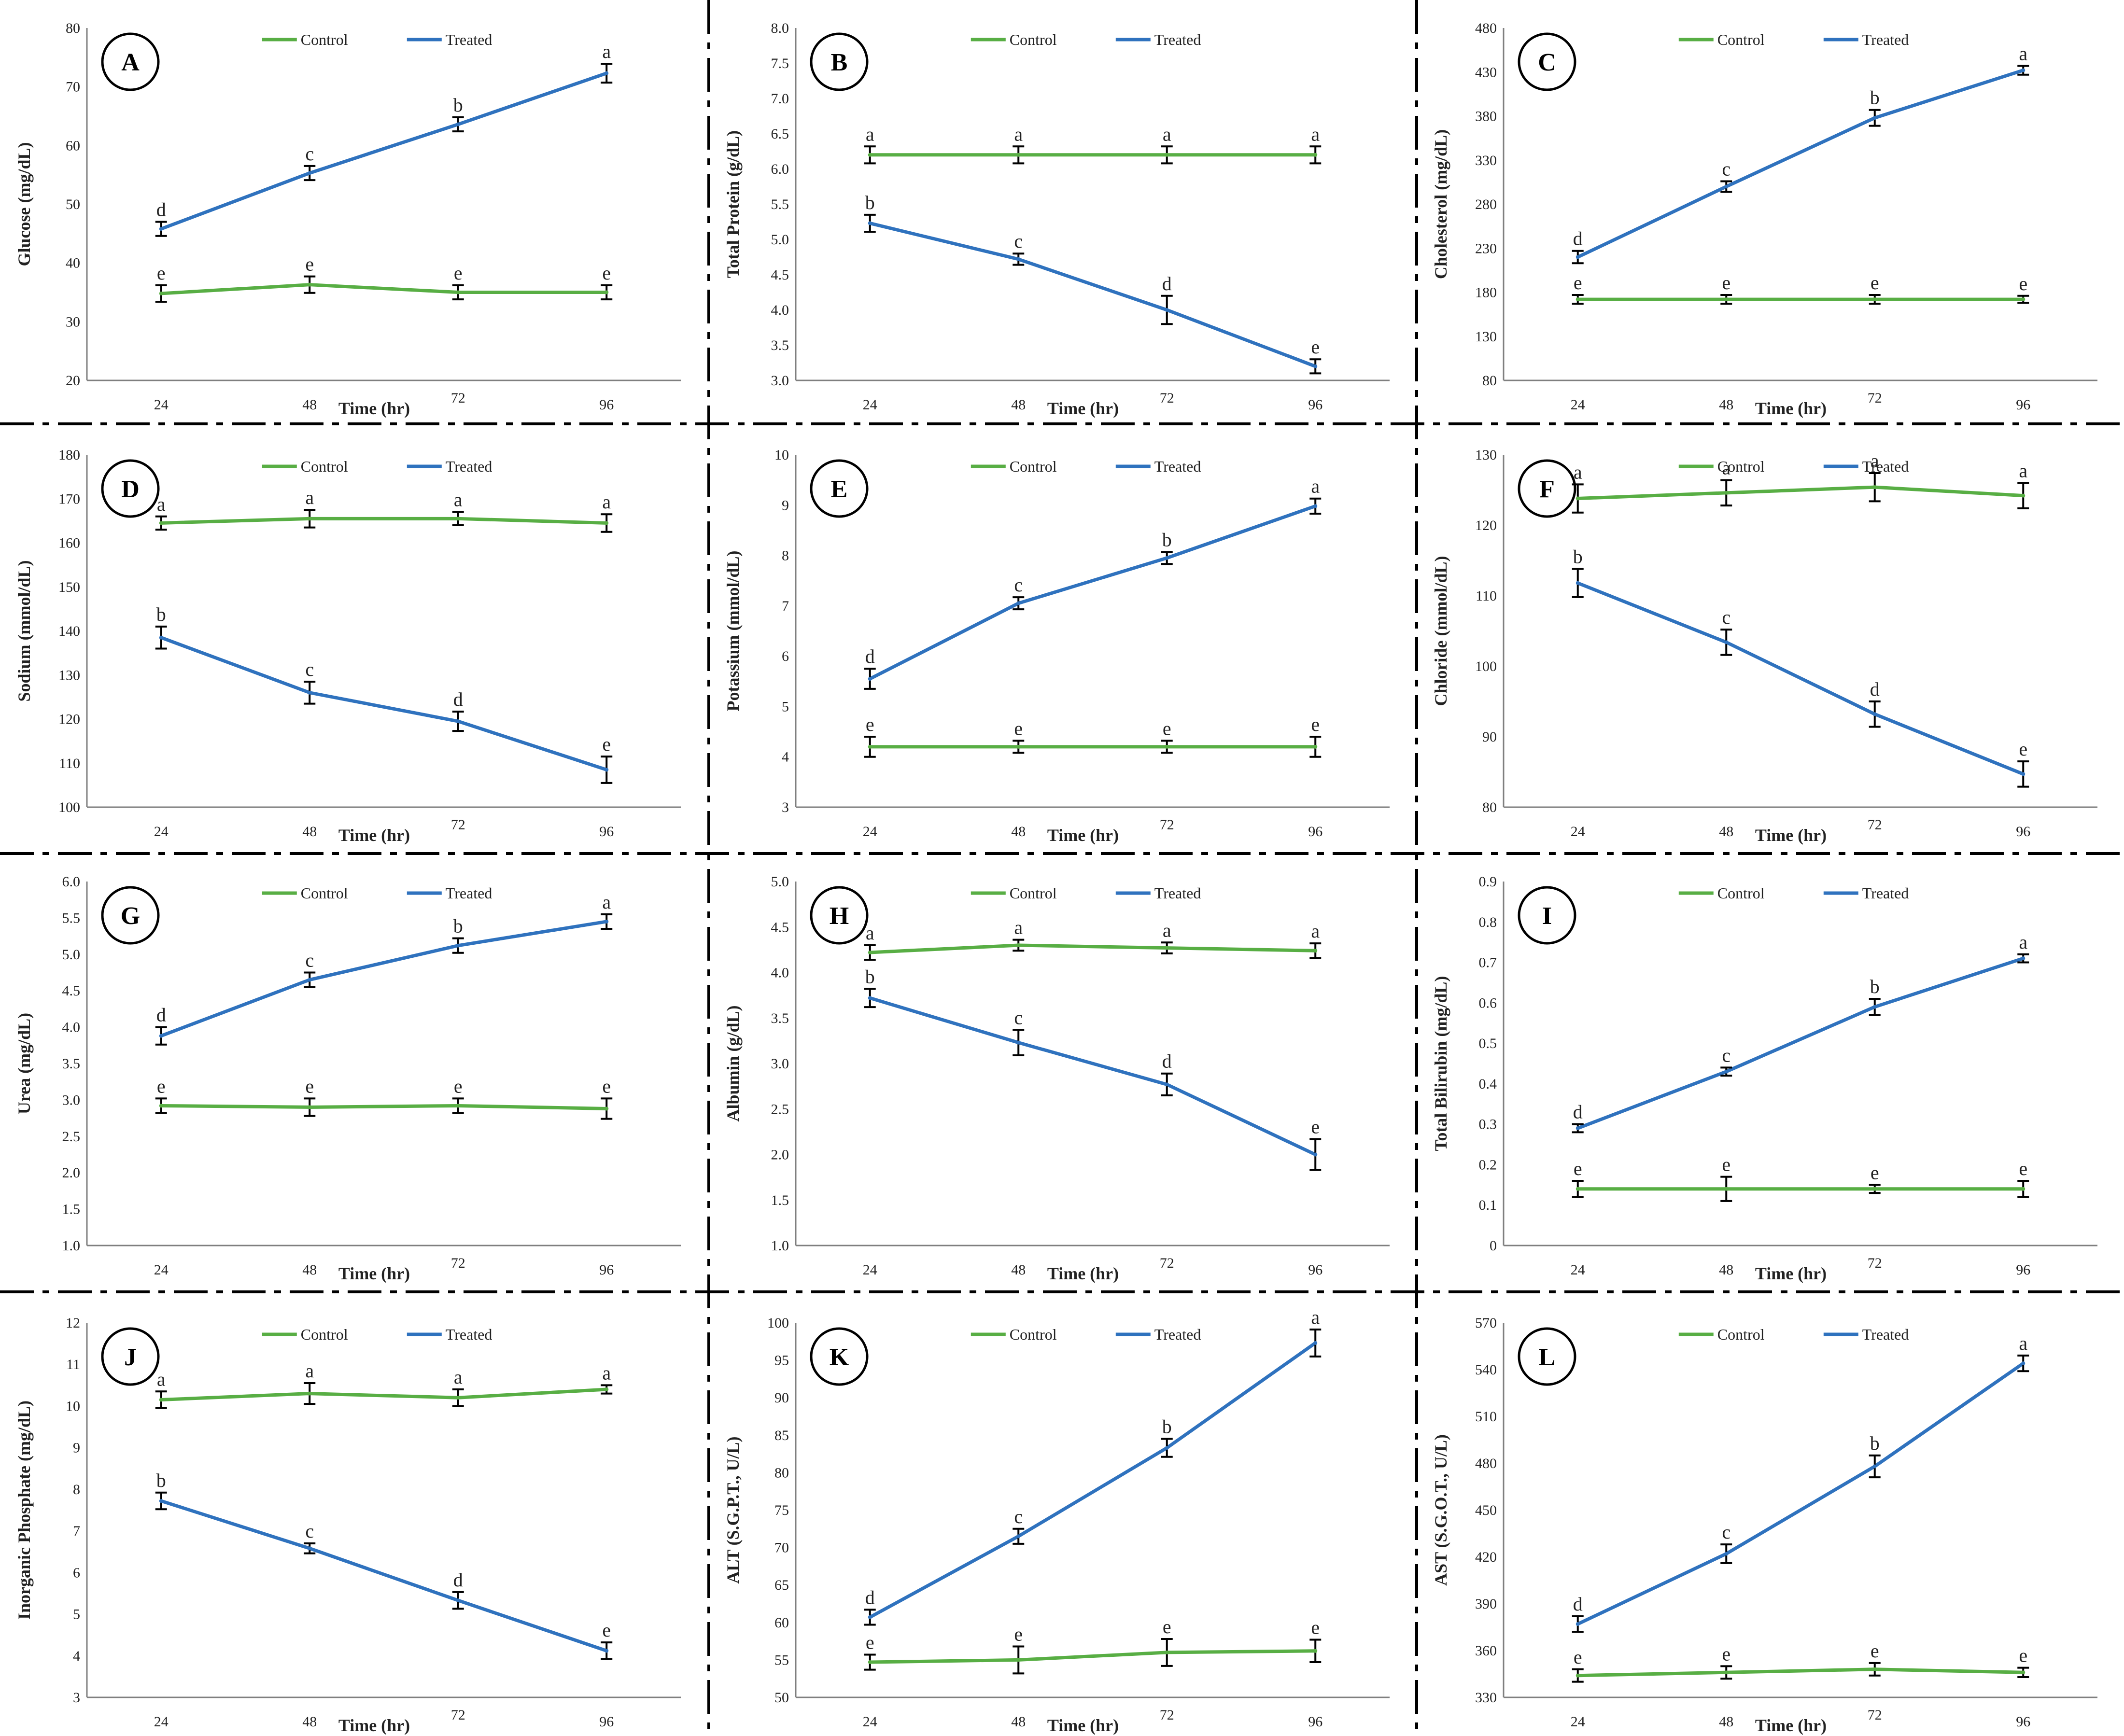 Image resolution: width=2124 pixels, height=1736 pixels. I want to click on y-tick-label: 230, so click(1486, 248).